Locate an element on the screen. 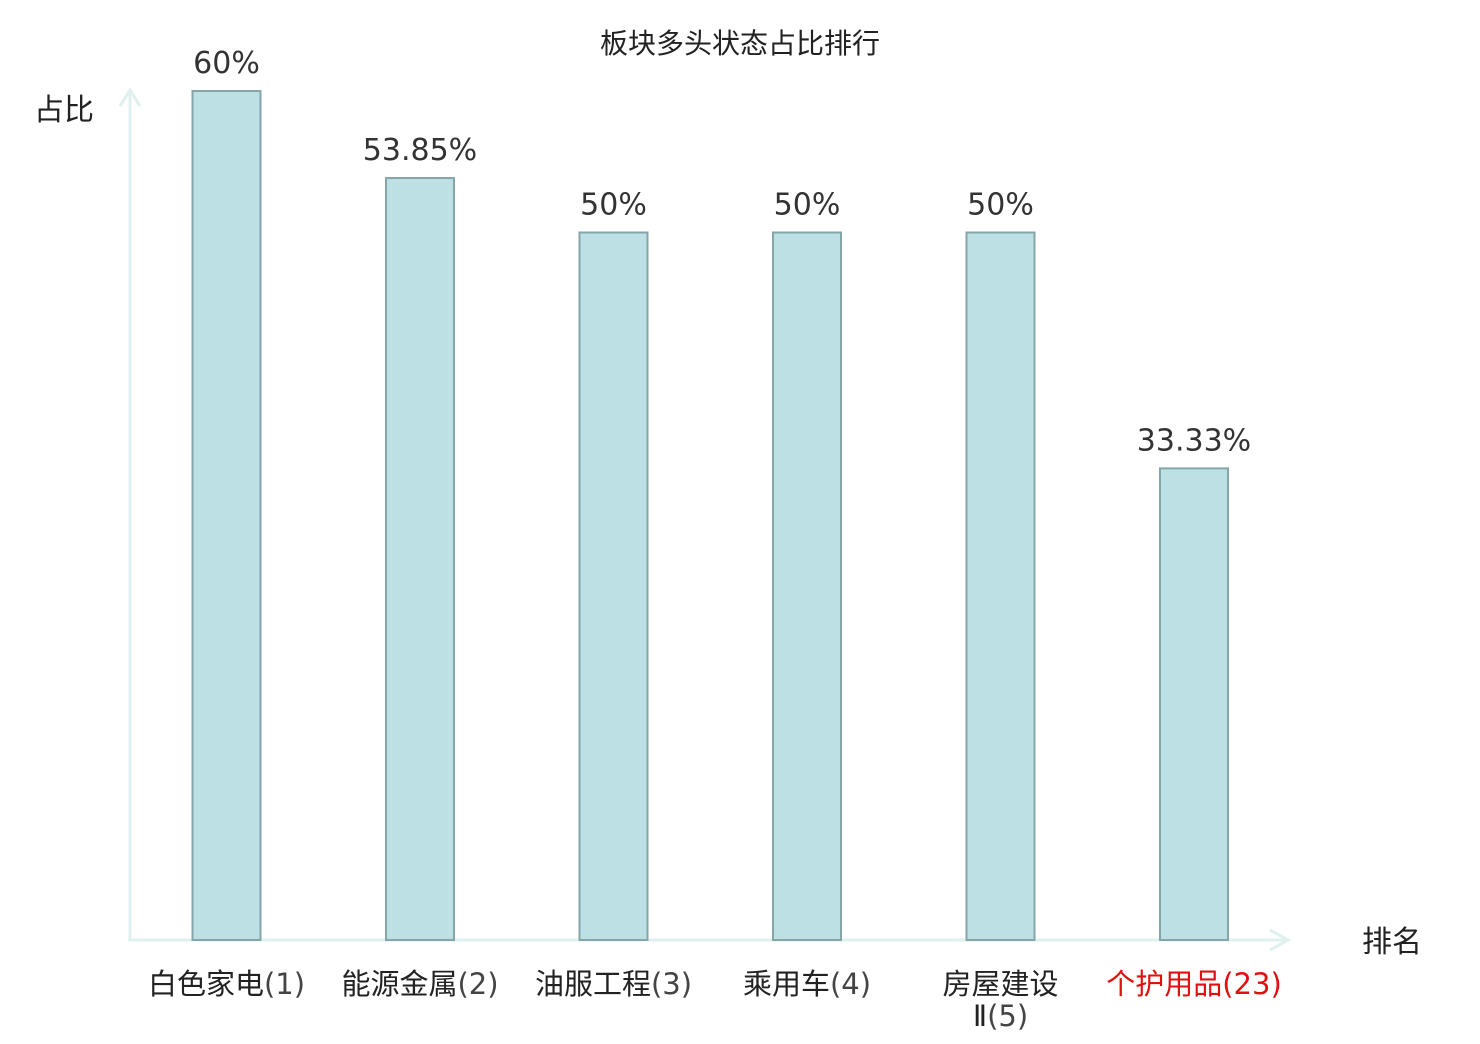 The height and width of the screenshot is (1044, 1480). category-name: 乘用车 is located at coordinates (786, 984).